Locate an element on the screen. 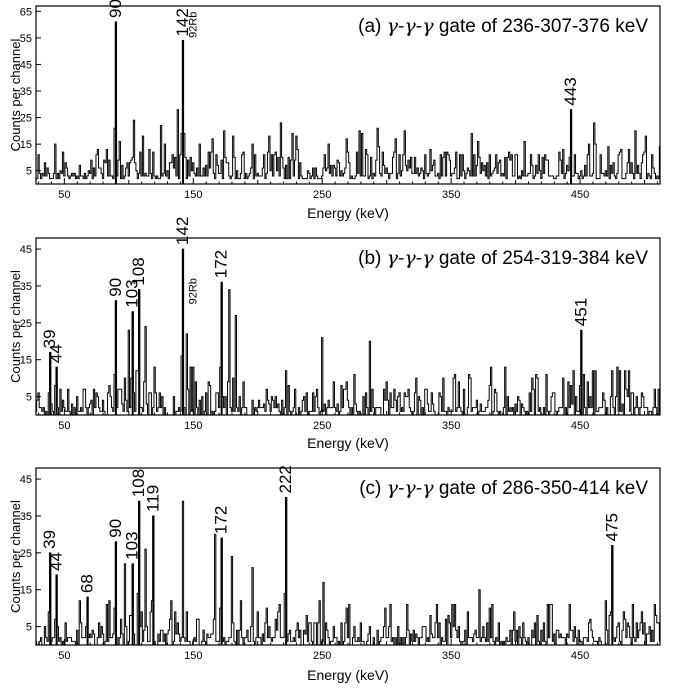 The width and height of the screenshot is (681, 692). peak-label: 475 is located at coordinates (611, 527).